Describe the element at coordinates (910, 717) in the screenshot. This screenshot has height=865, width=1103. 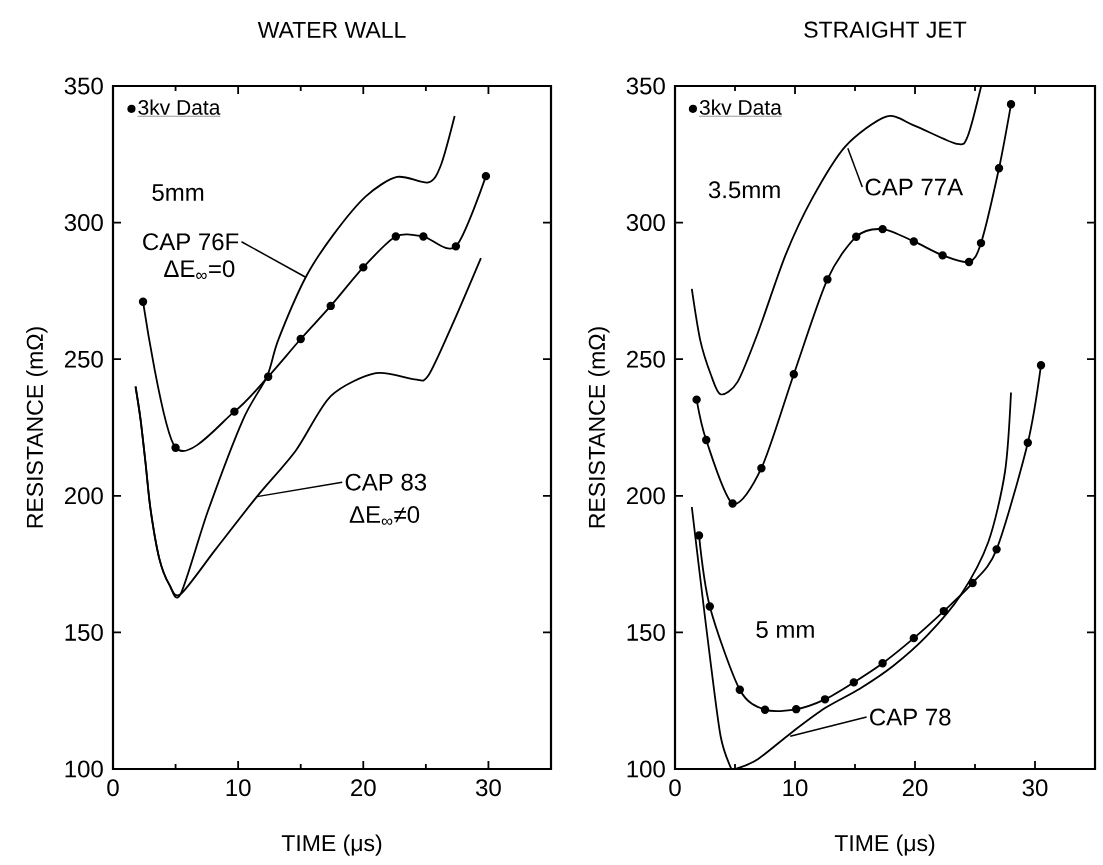
I see `annotation: CAP 78` at that location.